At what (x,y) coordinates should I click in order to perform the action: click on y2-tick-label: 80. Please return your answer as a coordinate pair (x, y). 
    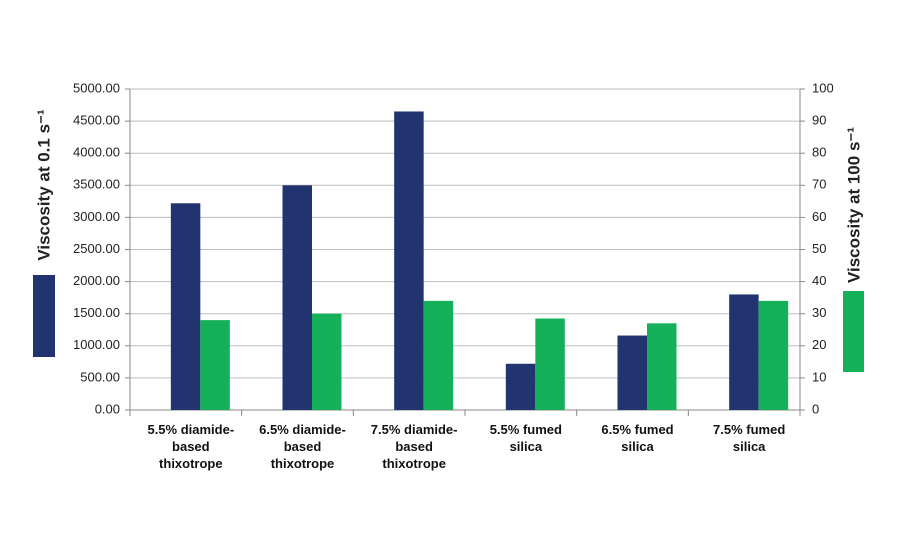
    Looking at the image, I should click on (819, 152).